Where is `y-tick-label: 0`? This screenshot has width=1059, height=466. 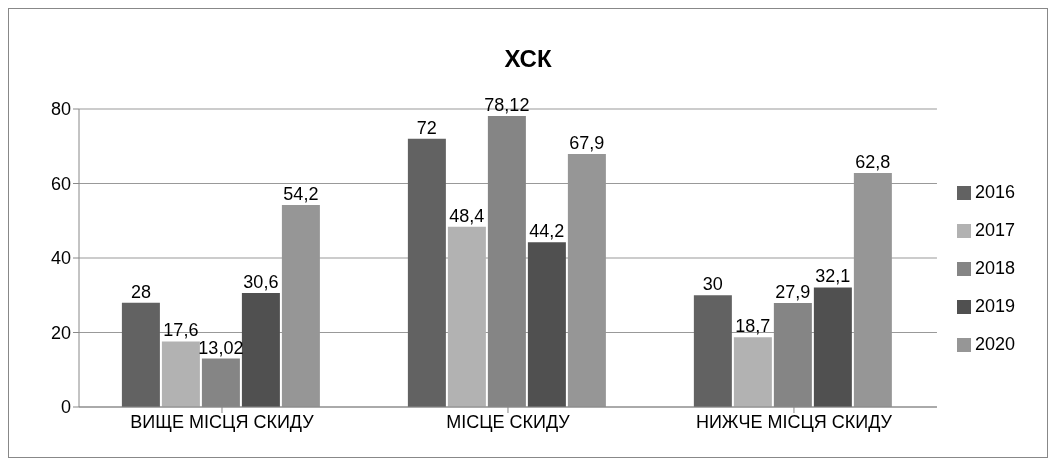 y-tick-label: 0 is located at coordinates (65, 407).